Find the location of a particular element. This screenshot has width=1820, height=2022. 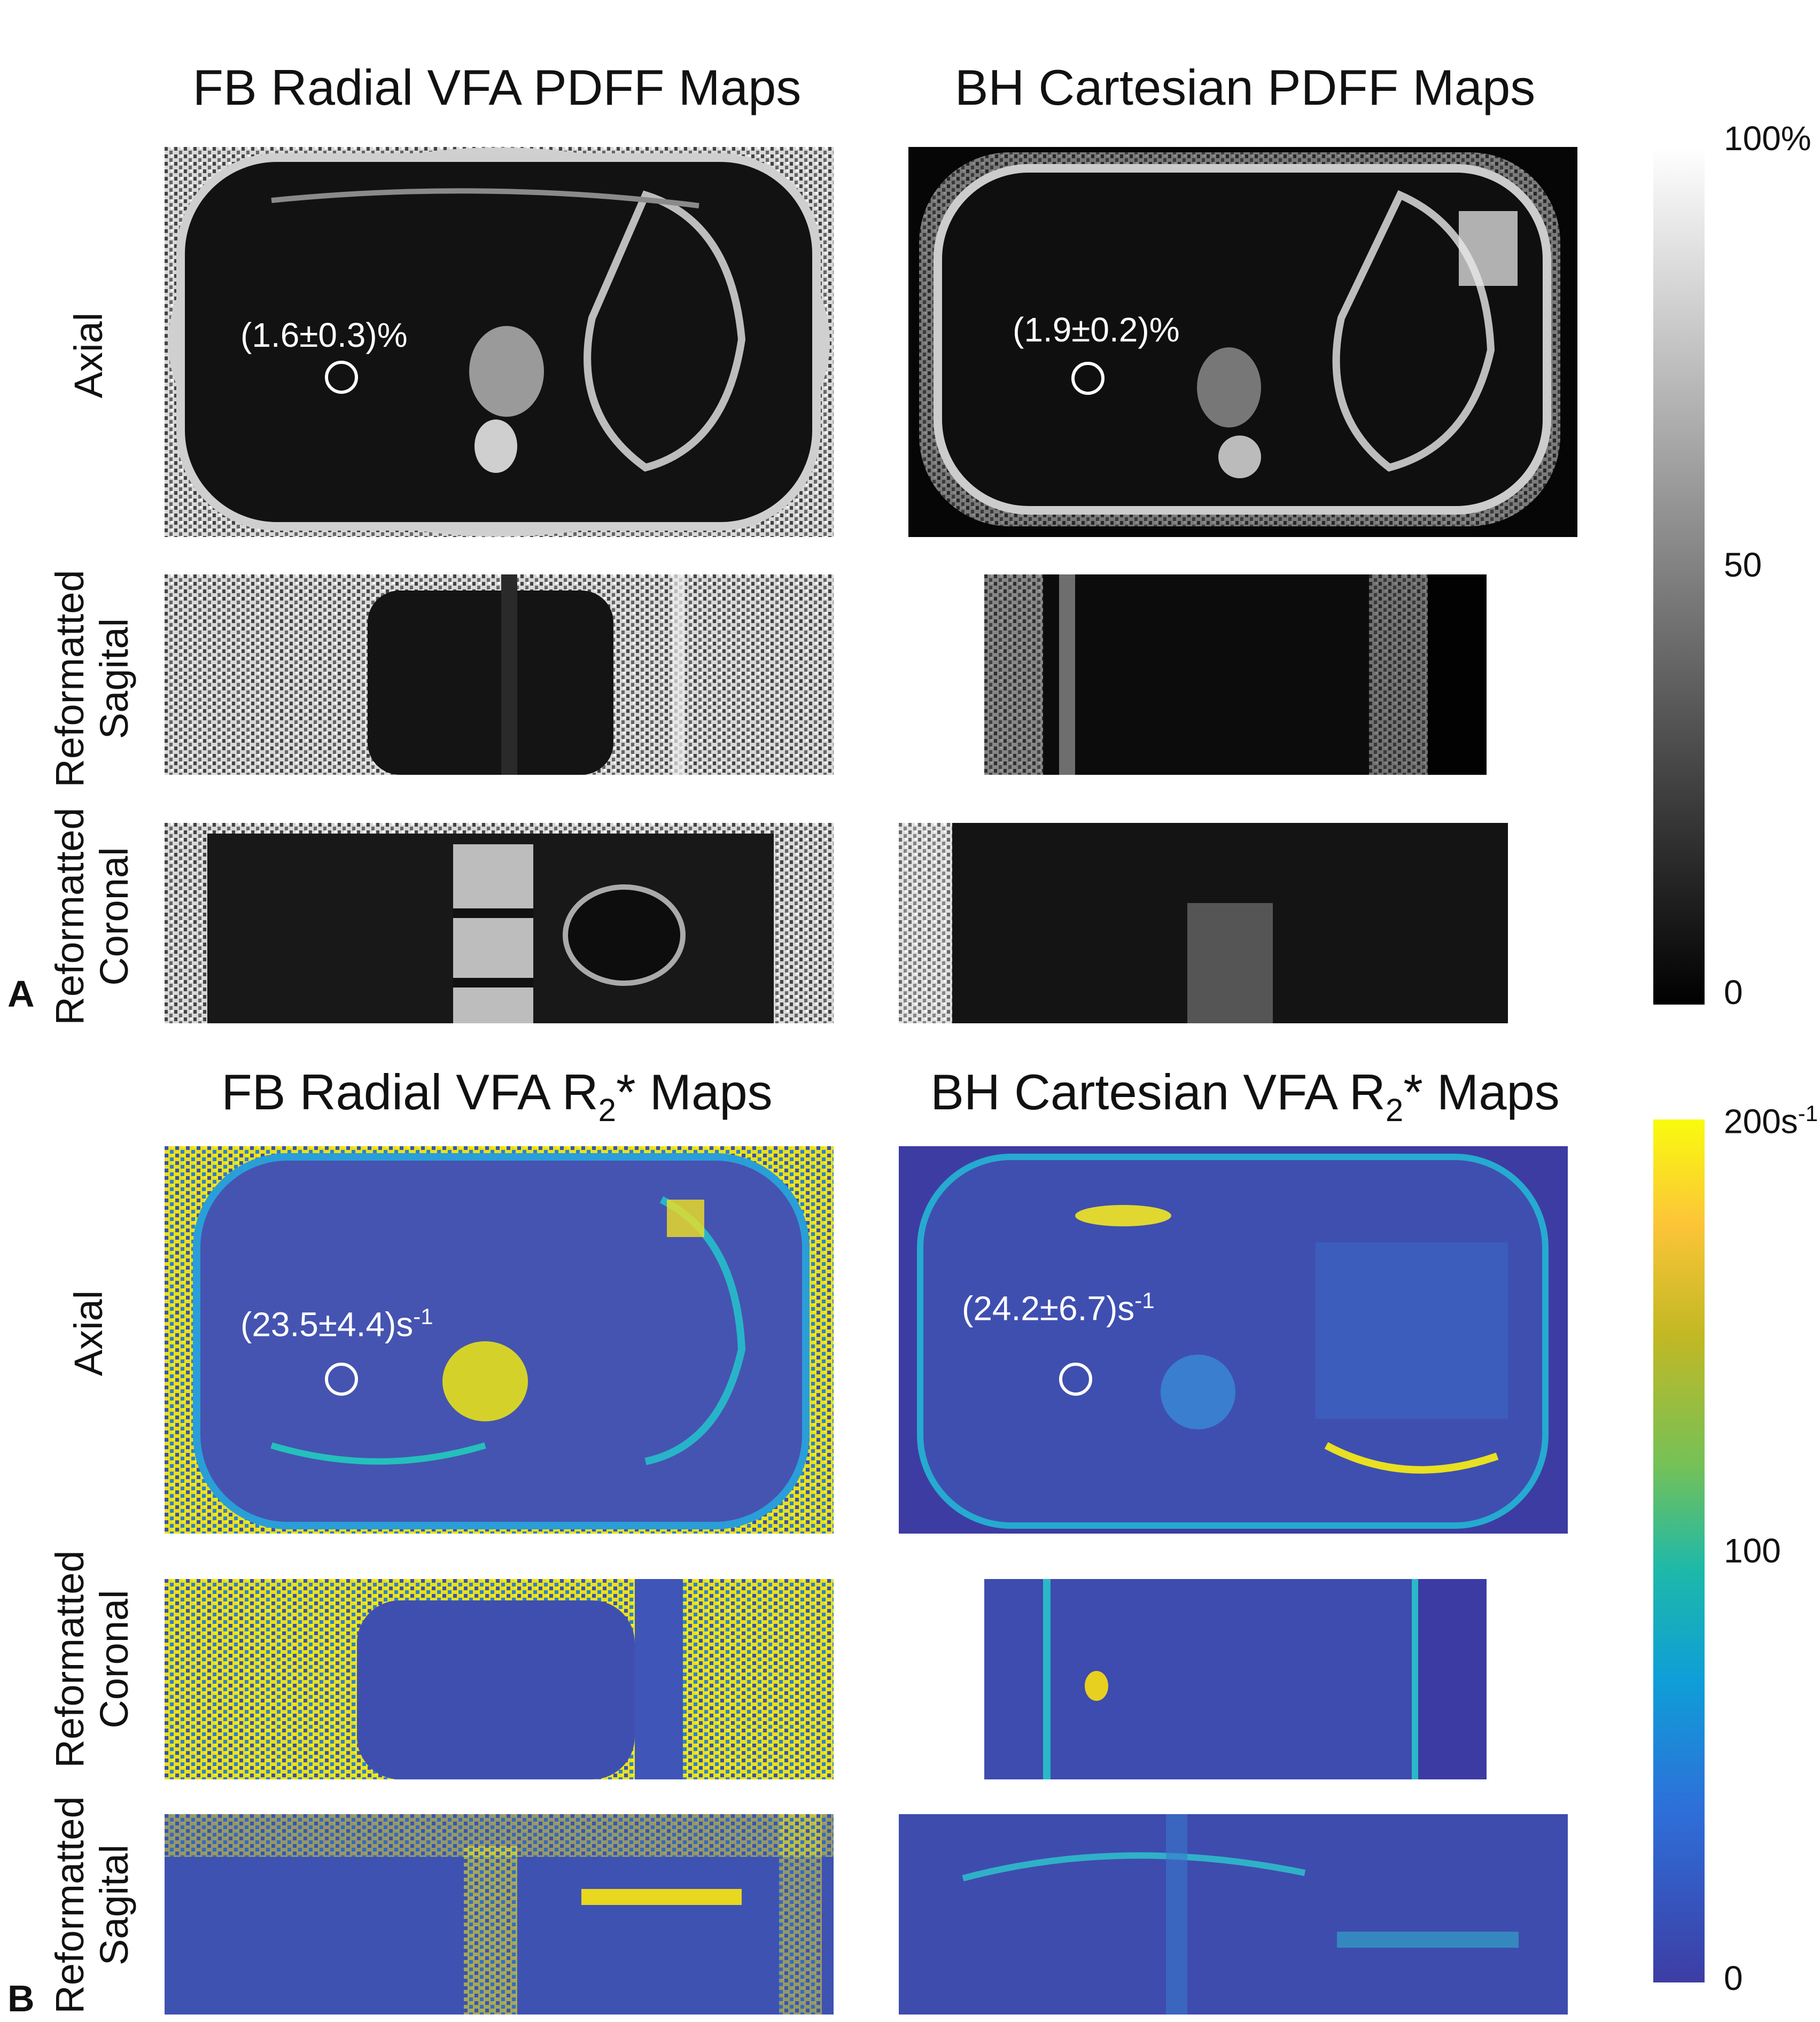

r2-colorbar is located at coordinates (1679, 1550).